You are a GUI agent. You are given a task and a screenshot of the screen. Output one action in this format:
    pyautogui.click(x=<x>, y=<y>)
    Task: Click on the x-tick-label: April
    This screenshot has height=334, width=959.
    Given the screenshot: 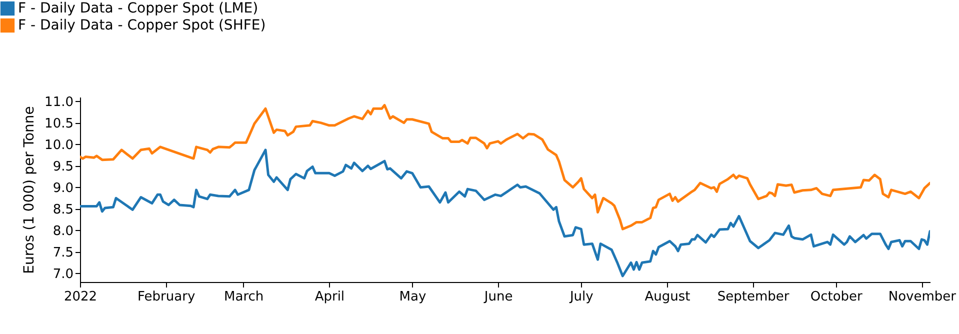 What is the action you would take?
    pyautogui.click(x=329, y=297)
    